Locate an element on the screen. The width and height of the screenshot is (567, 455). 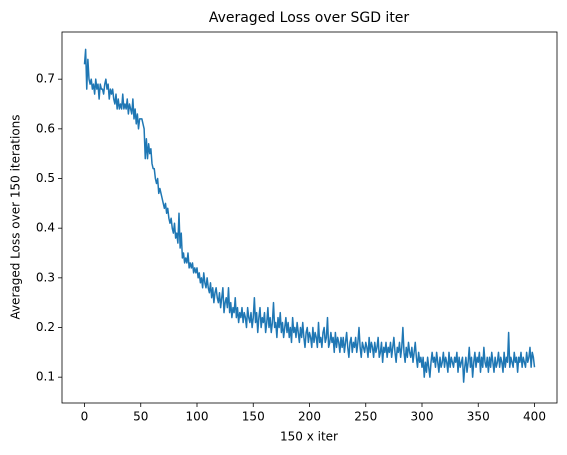
y-tick-label: 0.3 is located at coordinates (45, 277).